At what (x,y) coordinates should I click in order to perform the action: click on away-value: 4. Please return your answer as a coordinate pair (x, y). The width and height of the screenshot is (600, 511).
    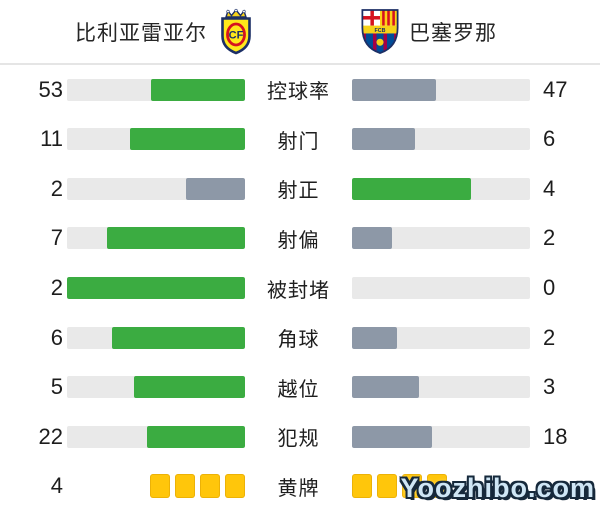
    Looking at the image, I should click on (549, 188).